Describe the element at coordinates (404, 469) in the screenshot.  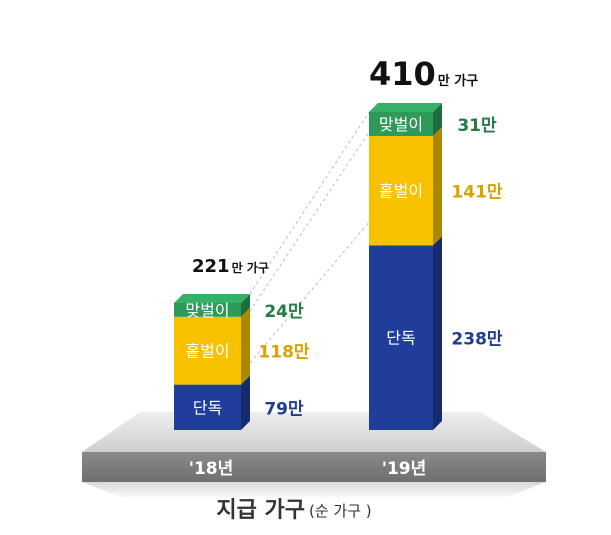
I see `x-tick-label: '19년` at that location.